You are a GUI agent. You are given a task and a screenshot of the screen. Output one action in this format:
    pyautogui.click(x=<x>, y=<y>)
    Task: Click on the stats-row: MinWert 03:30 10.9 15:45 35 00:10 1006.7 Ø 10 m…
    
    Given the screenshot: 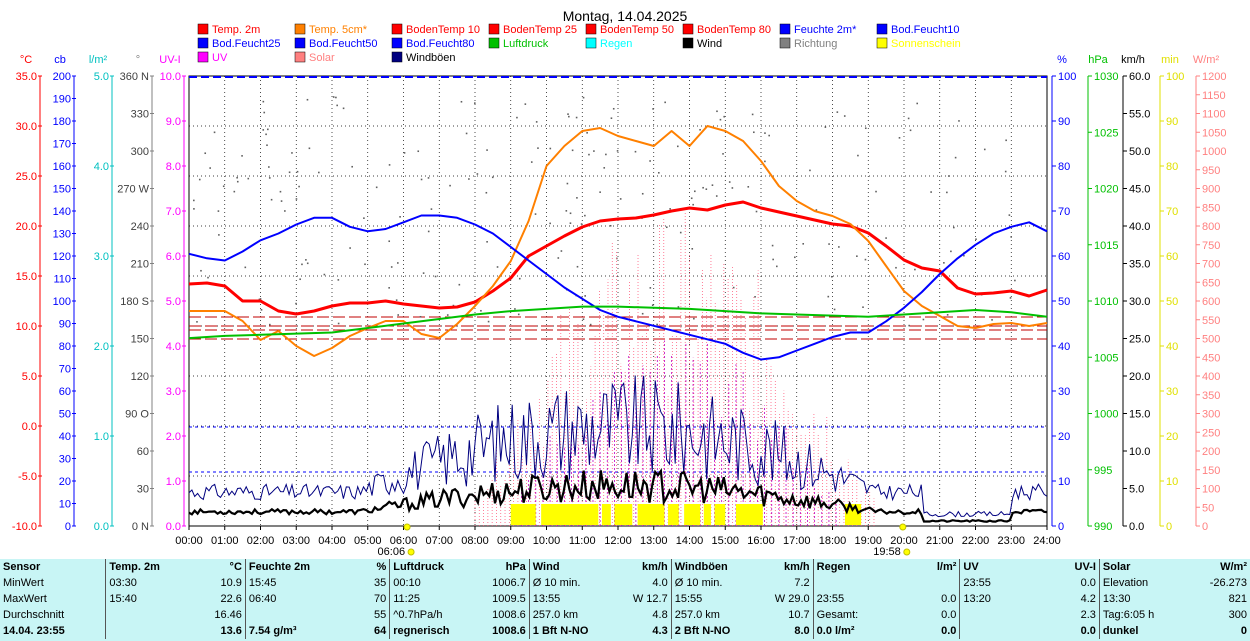 What is the action you would take?
    pyautogui.click(x=625, y=583)
    